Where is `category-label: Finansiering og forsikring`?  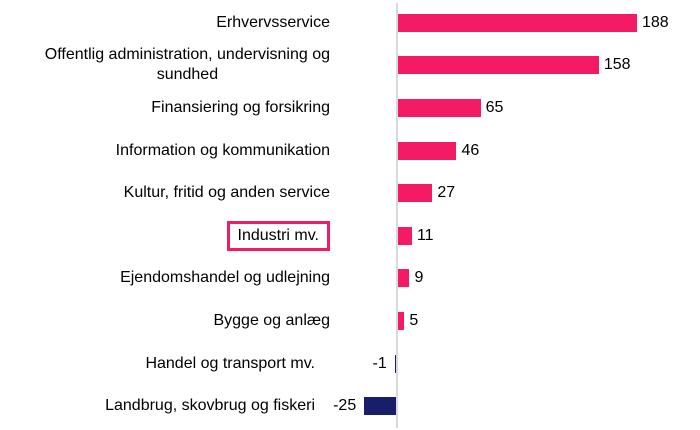 category-label: Finansiering og forsikring is located at coordinates (240, 107).